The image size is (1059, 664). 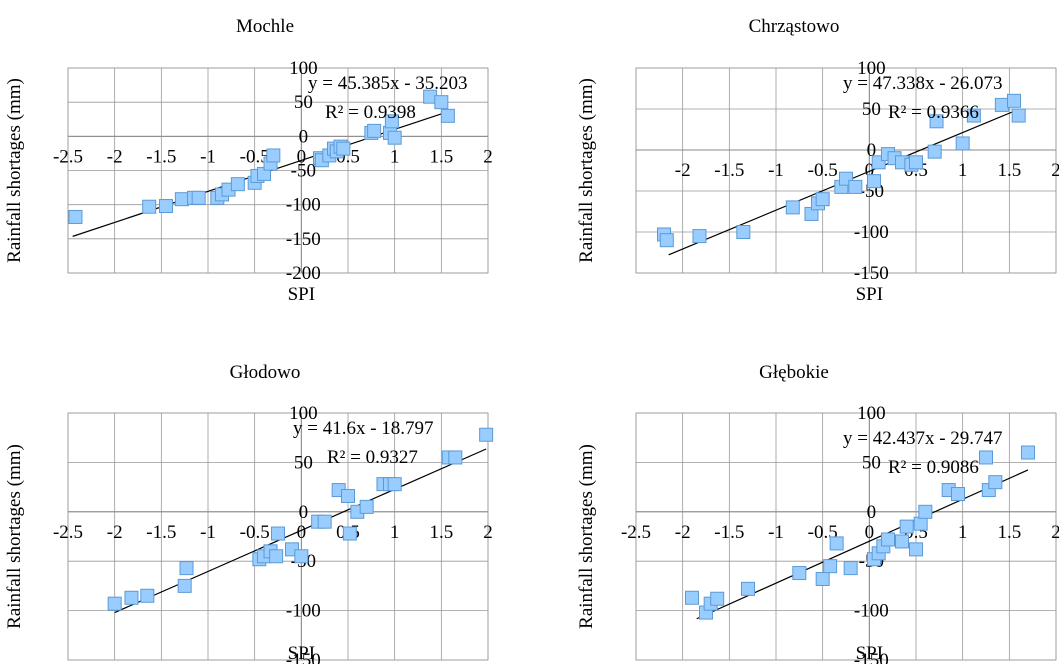 What do you see at coordinates (265, 372) in the screenshot?
I see `chart-title: Głodowo` at bounding box center [265, 372].